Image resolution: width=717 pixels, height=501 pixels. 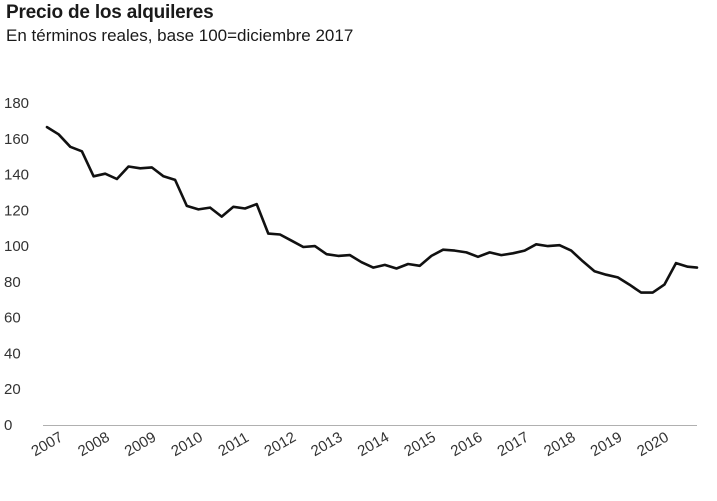 What do you see at coordinates (16, 210) in the screenshot?
I see `y-tick-label: 120` at bounding box center [16, 210].